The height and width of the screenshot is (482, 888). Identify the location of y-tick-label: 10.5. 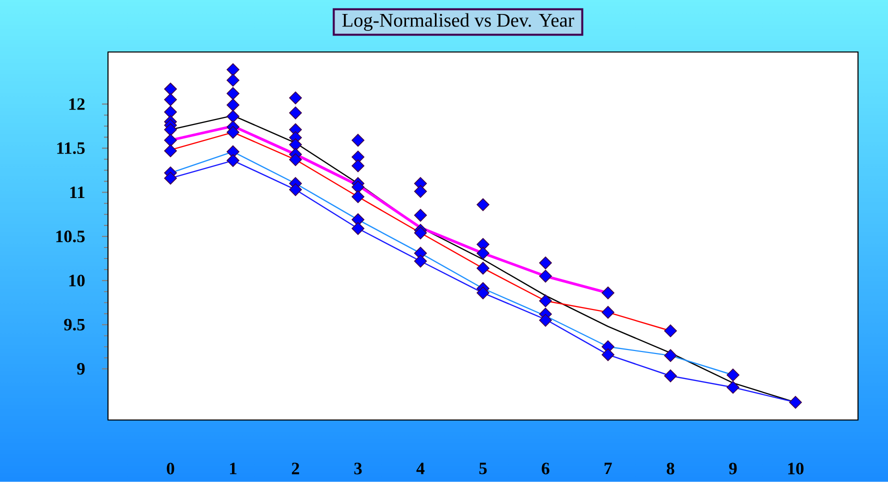
(70, 236).